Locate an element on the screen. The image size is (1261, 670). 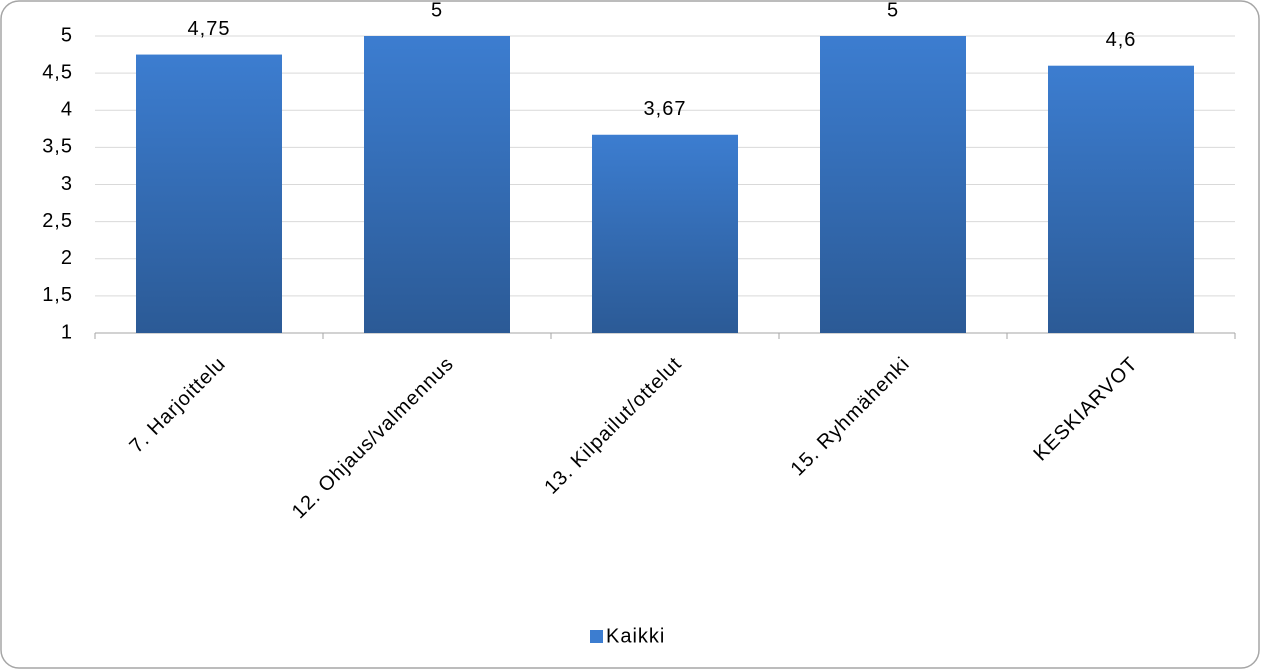
y-tick-label: 2 is located at coordinates (67, 258).